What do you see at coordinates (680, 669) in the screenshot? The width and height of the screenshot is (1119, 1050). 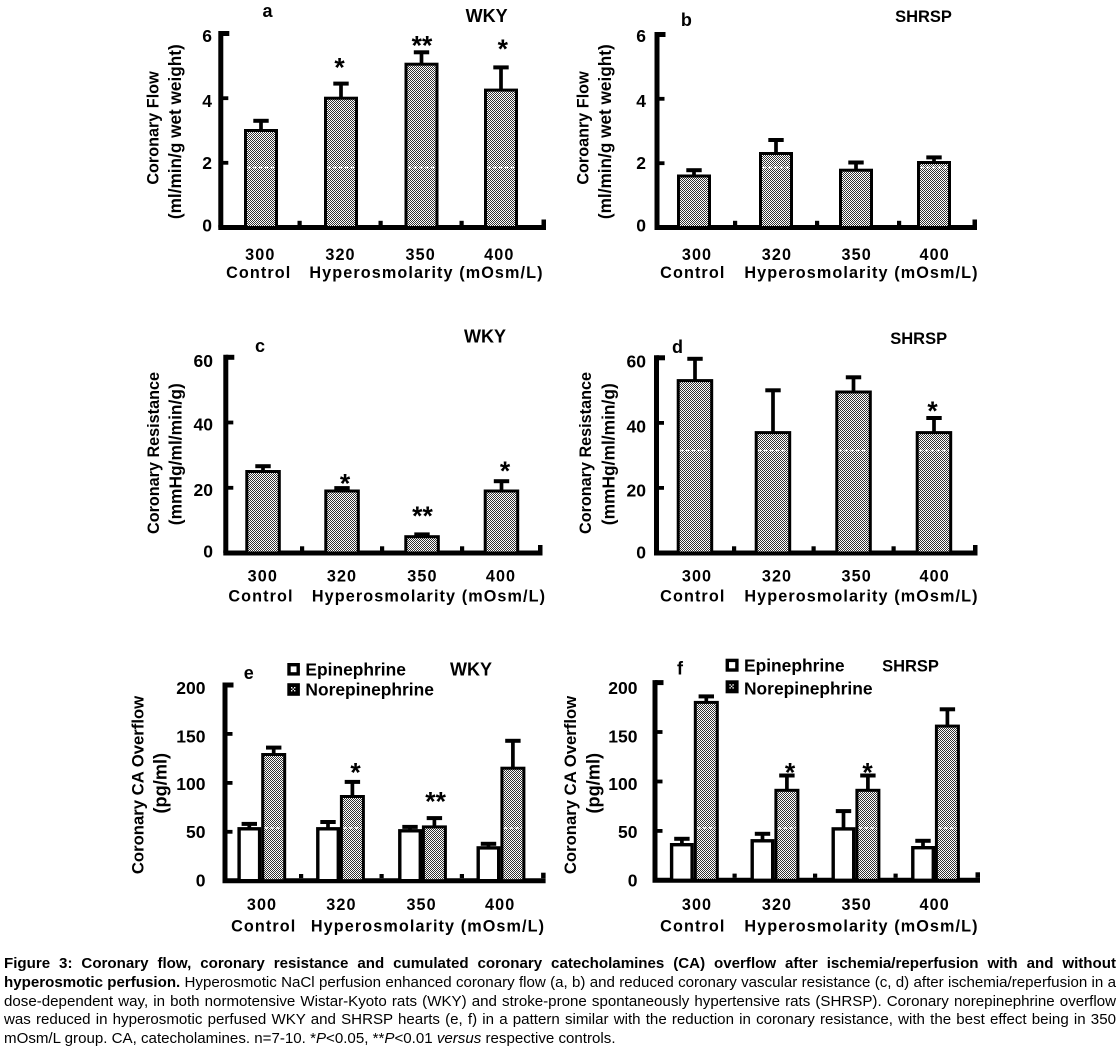 I see `svg-text: f` at bounding box center [680, 669].